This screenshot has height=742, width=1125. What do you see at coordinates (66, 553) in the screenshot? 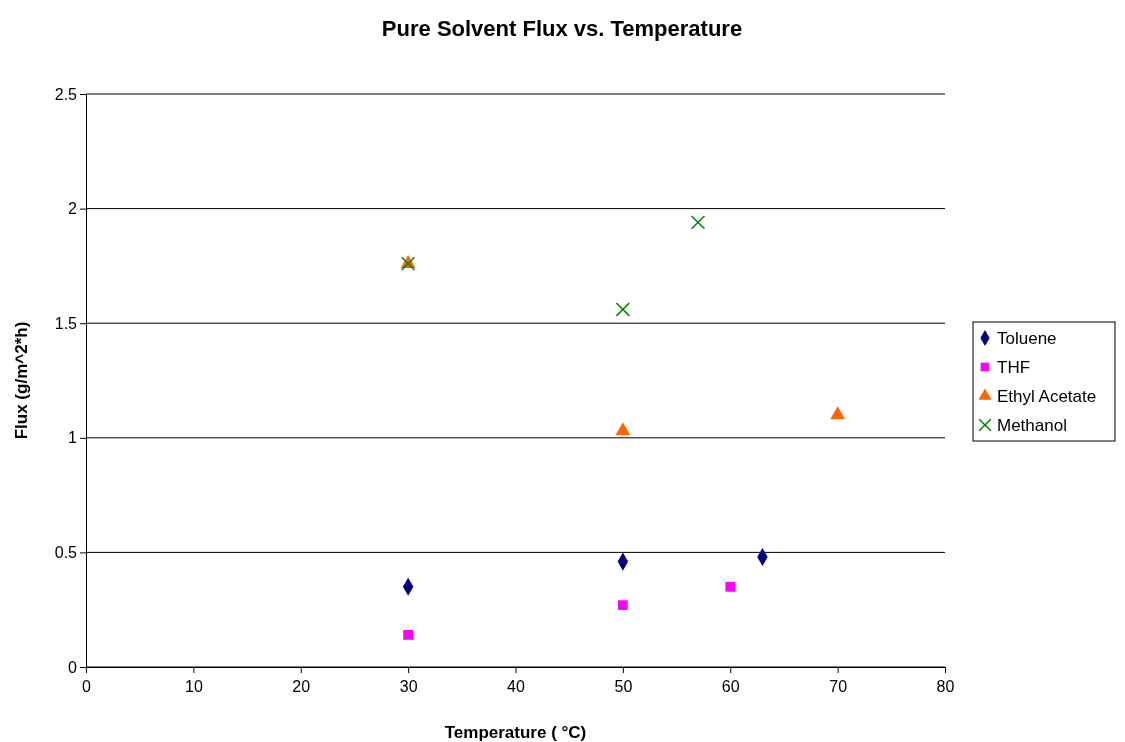
I see `y-tick-label: 0.5` at bounding box center [66, 553].